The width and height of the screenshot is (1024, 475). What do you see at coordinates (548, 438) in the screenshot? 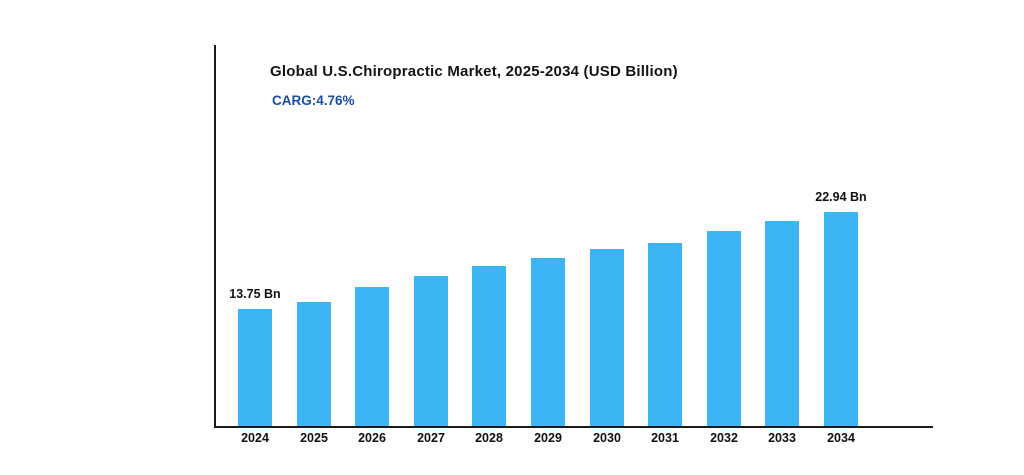
I see `x-tick-2029: 2029` at bounding box center [548, 438].